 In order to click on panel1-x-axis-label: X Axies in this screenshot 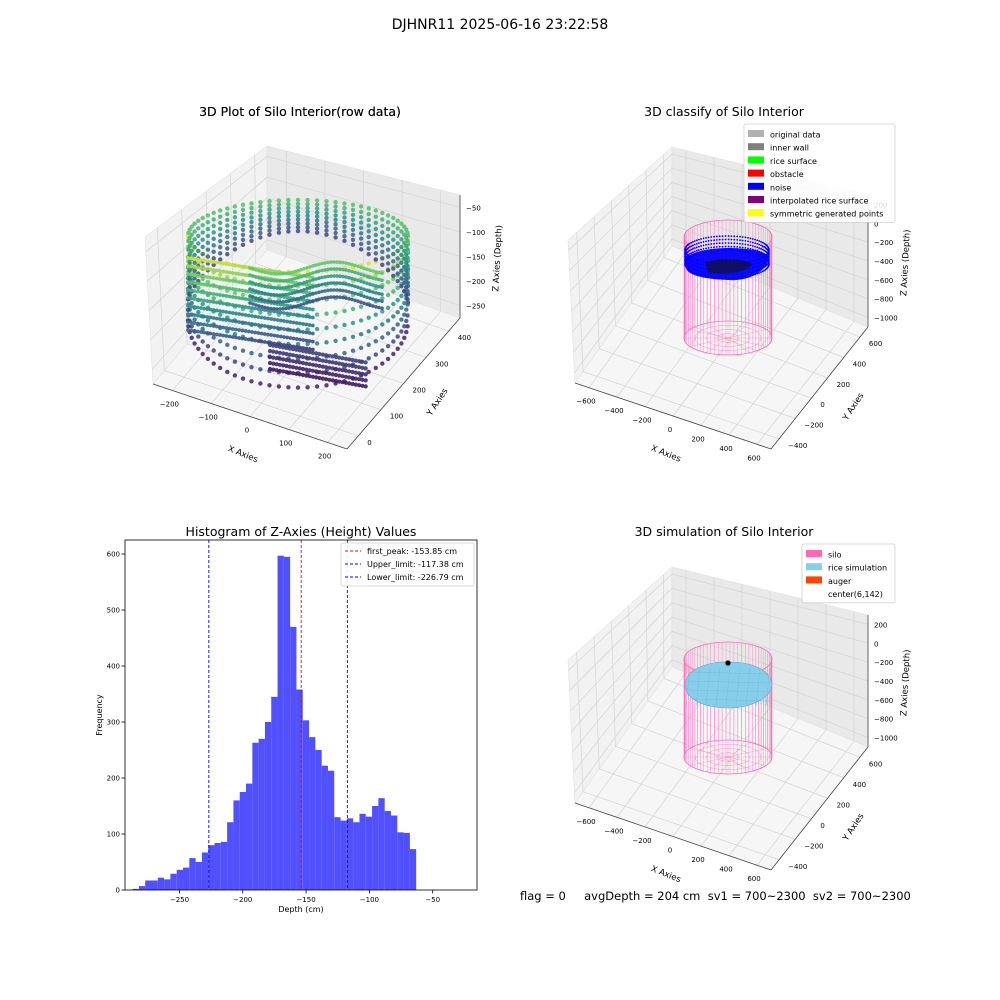, I will do `click(242, 454)`.